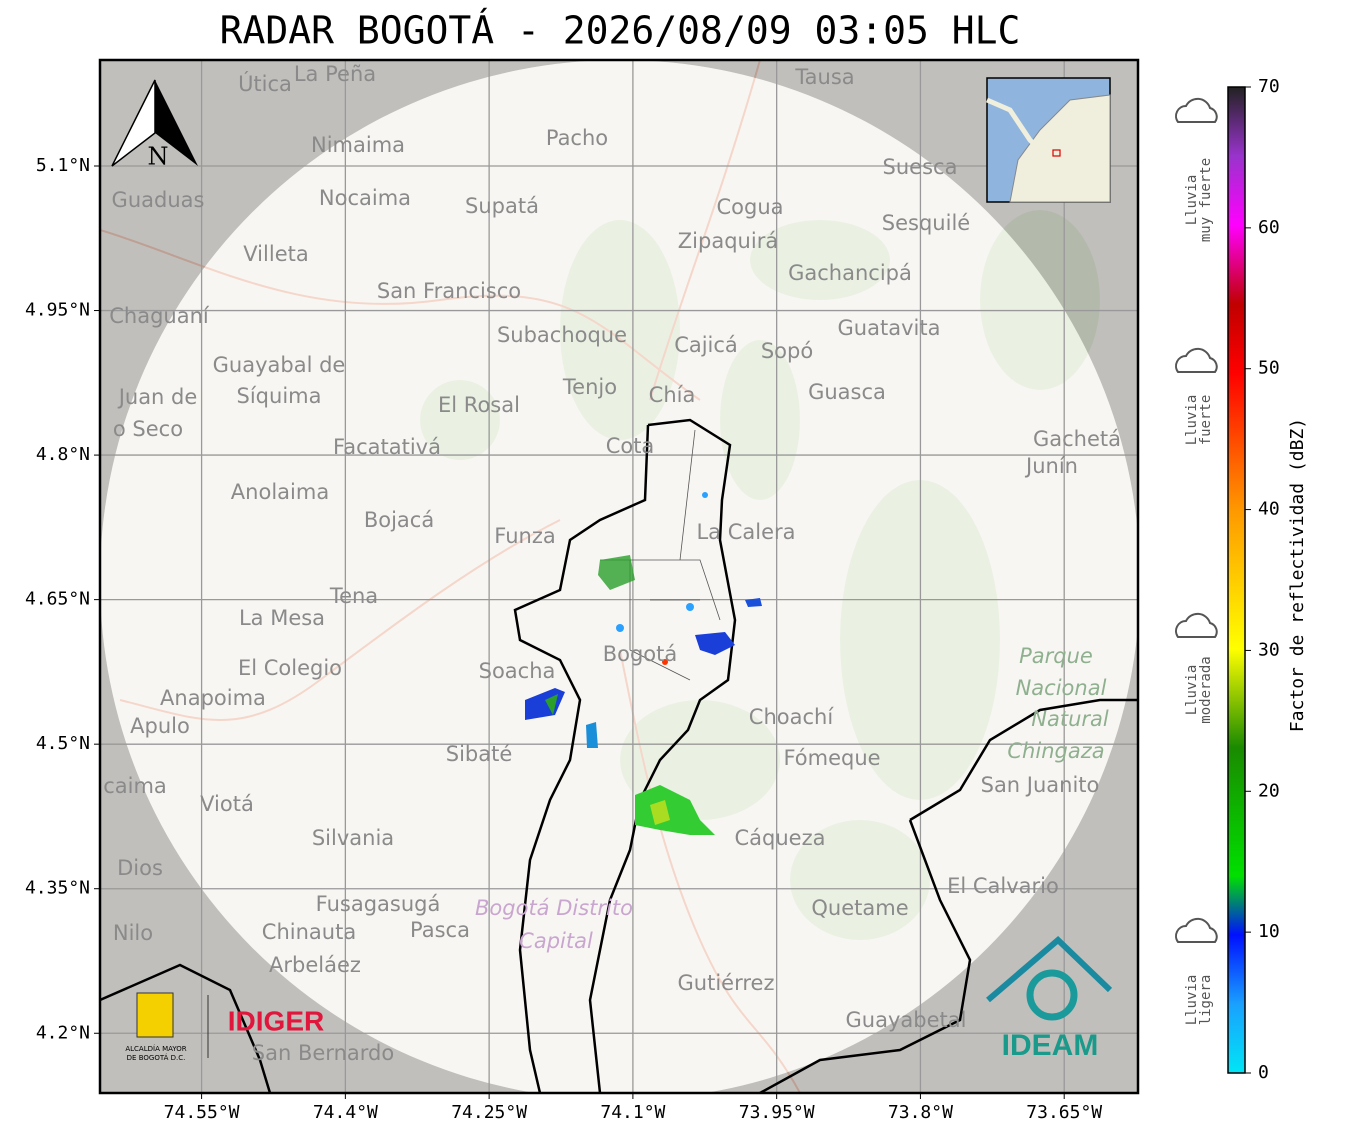 The width and height of the screenshot is (1349, 1139). What do you see at coordinates (275, 254) in the screenshot?
I see `place-label: Villeta` at bounding box center [275, 254].